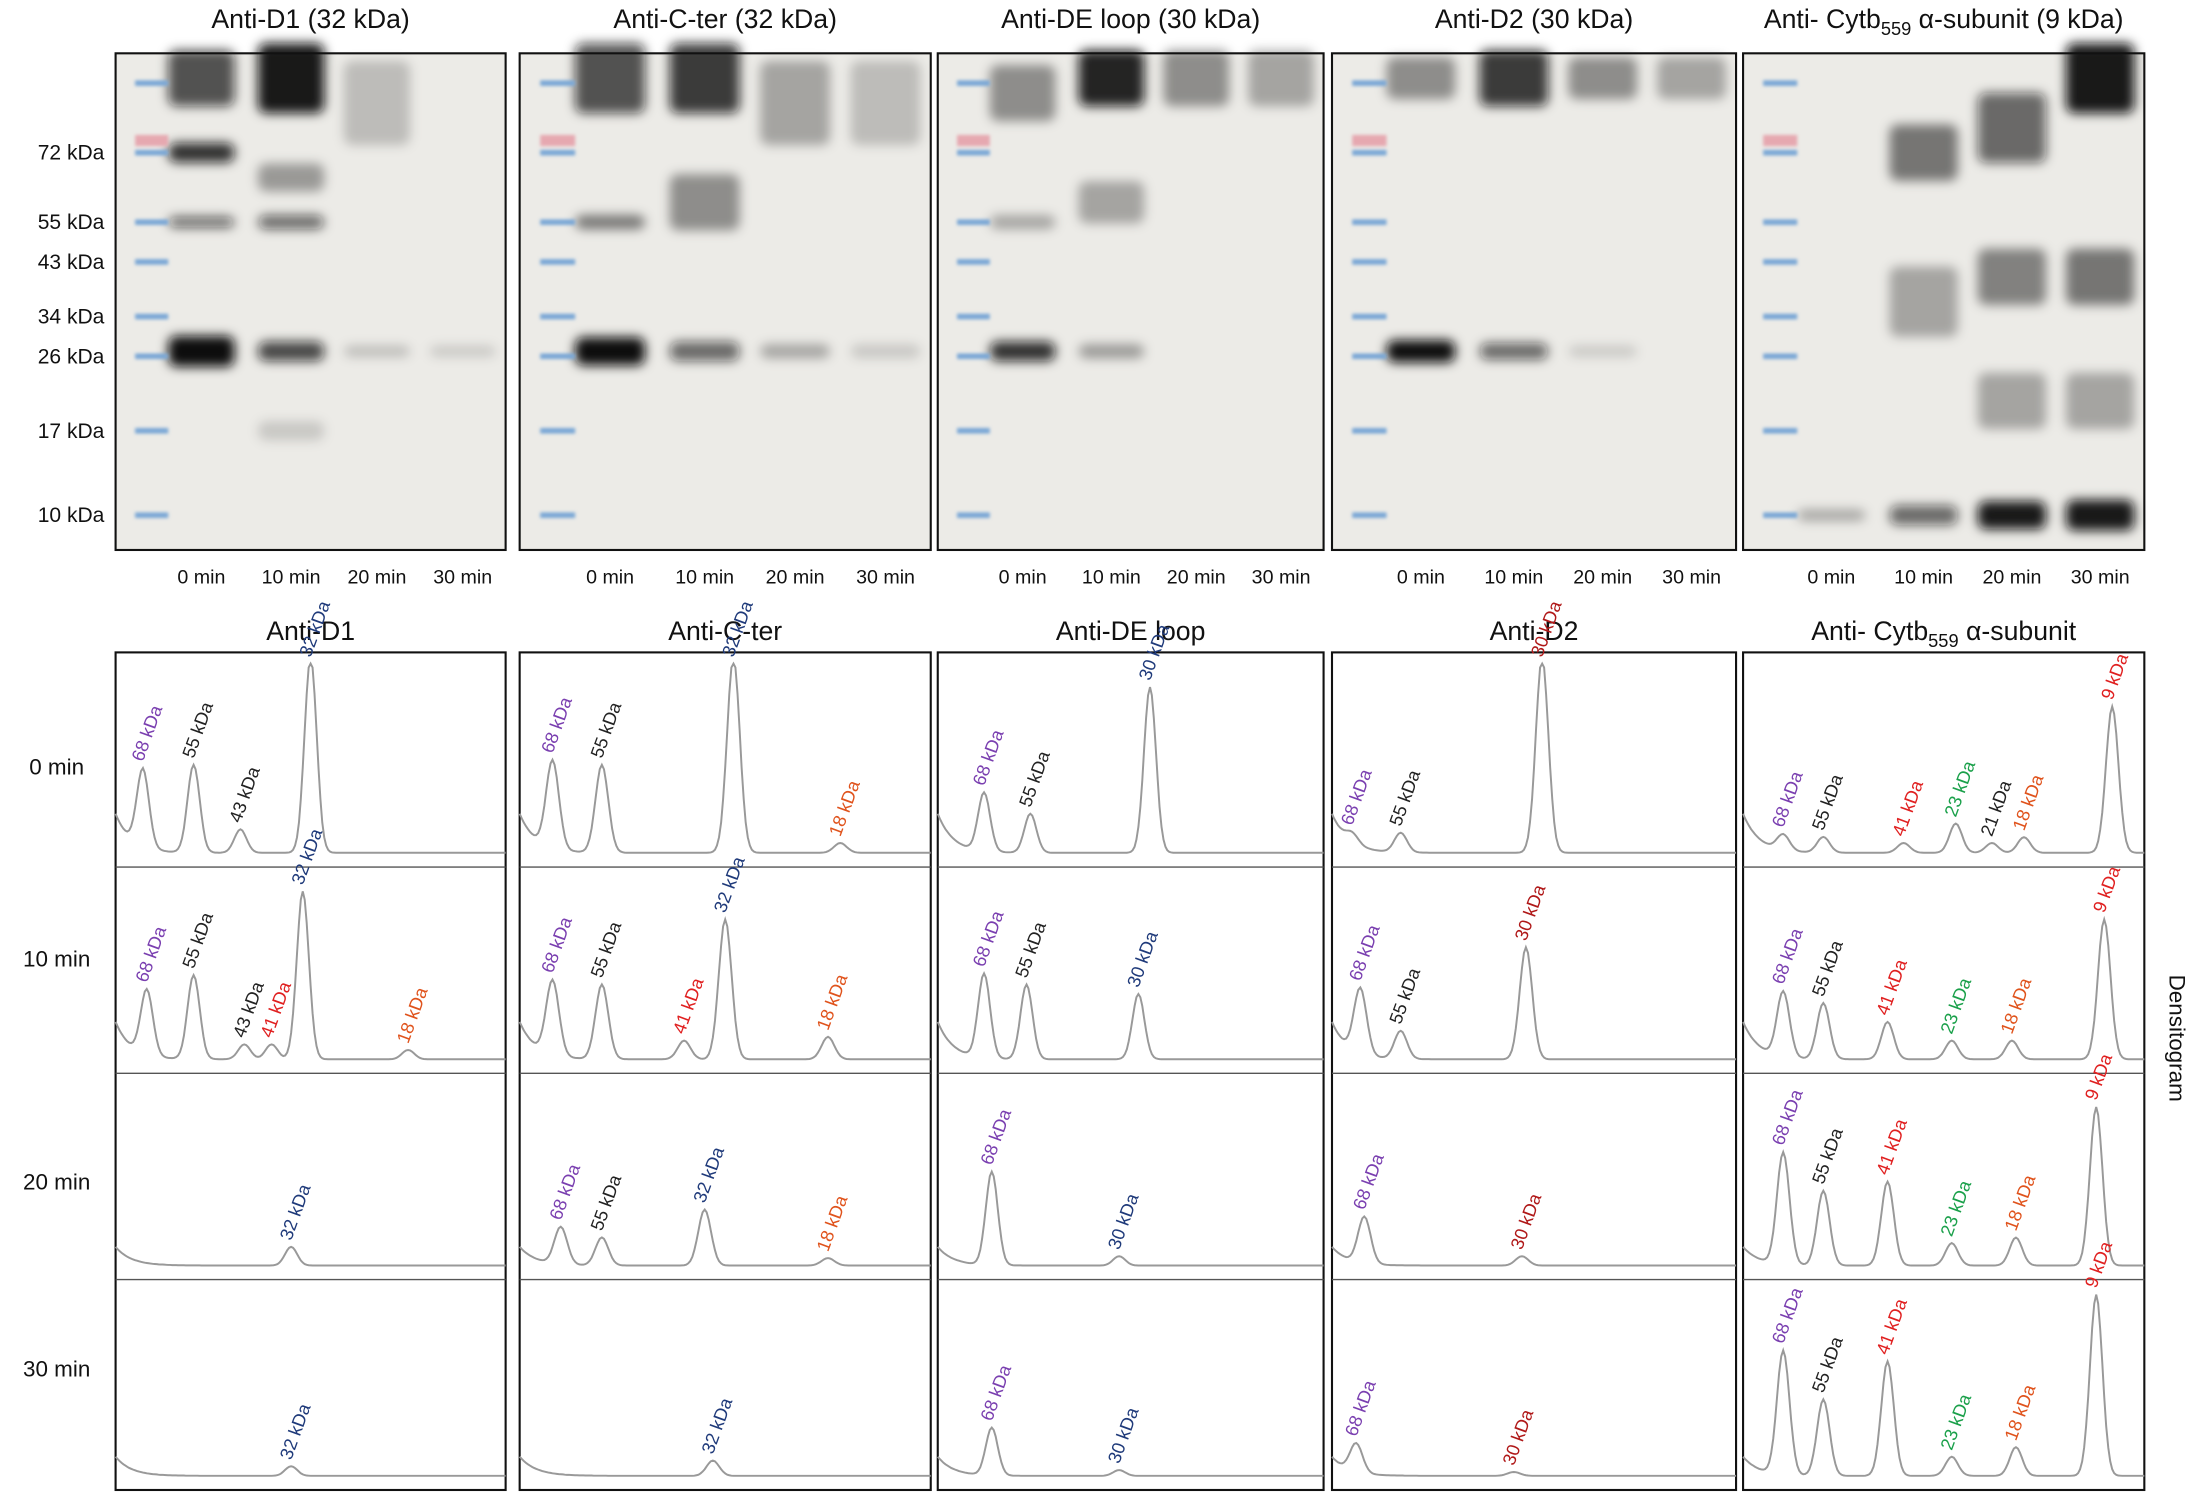 The width and height of the screenshot is (2201, 1497). I want to click on panel-title: Anti-C-ter (32 kDa), so click(725, 19).